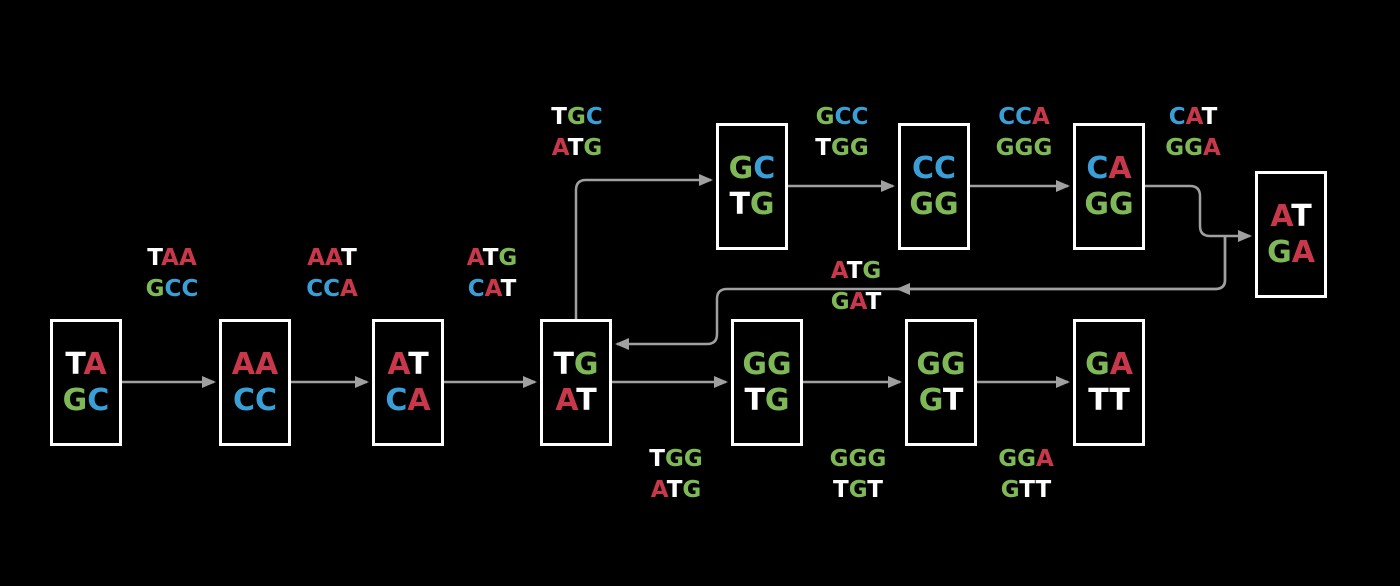 Image resolution: width=1400 pixels, height=586 pixels. I want to click on edge-label-top-strand: GGA, so click(1026, 459).